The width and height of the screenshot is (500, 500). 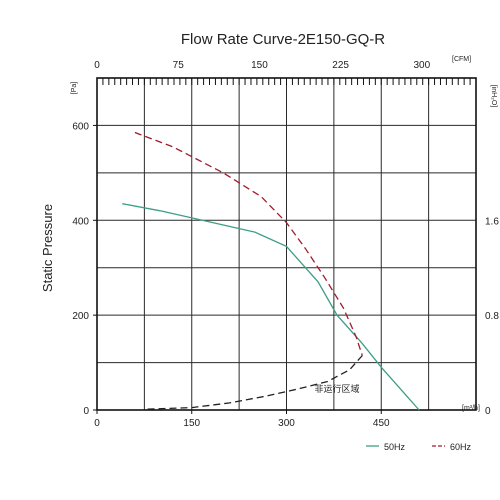 I want to click on right-y-tick-label: 0.8, so click(x=492, y=316).